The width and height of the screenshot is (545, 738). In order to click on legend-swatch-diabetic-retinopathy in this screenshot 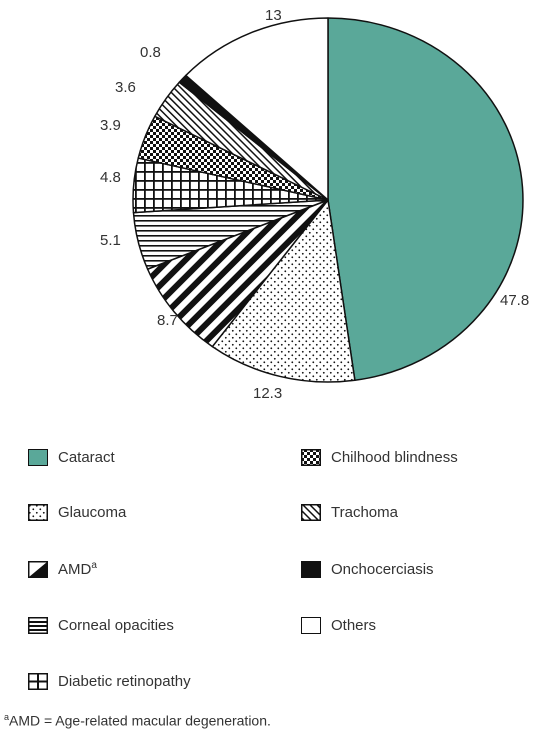, I will do `click(38, 681)`.